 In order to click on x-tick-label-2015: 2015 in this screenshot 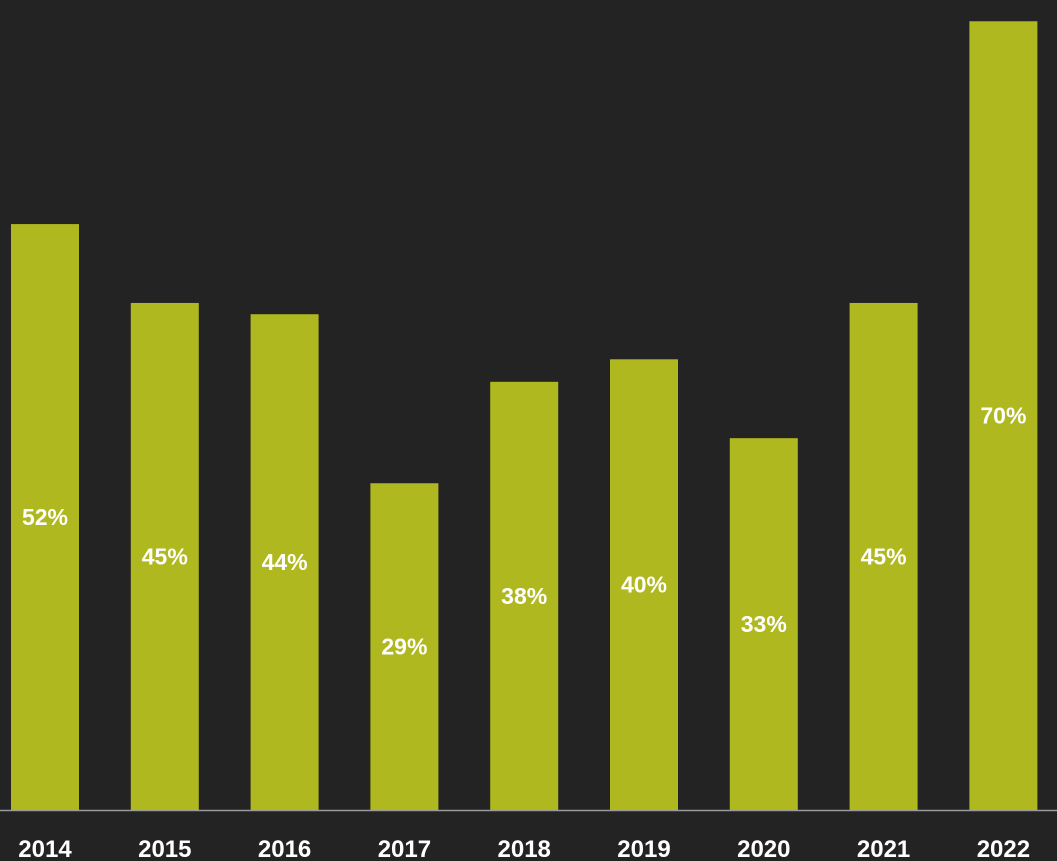, I will do `click(164, 848)`.